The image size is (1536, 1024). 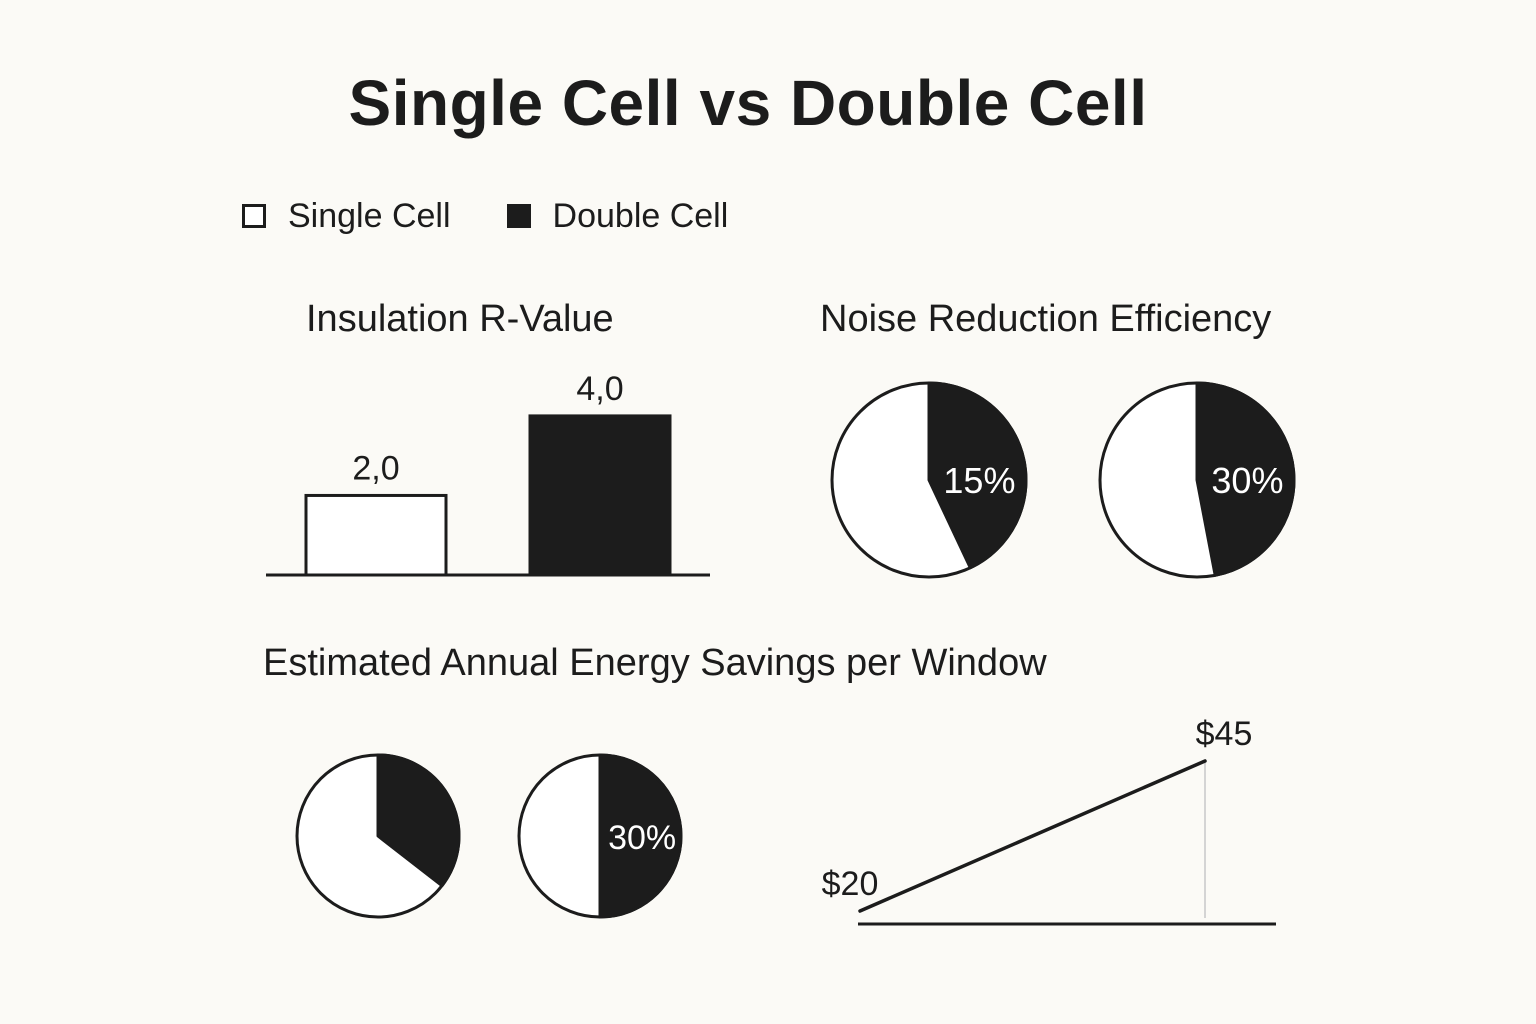 I want to click on bar-single-cell, so click(x=376, y=535).